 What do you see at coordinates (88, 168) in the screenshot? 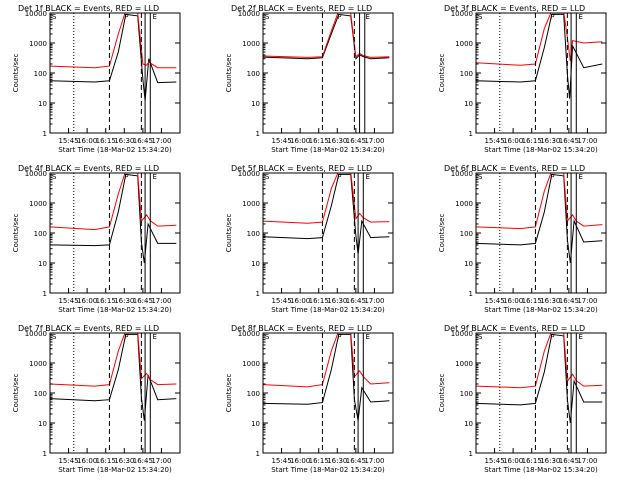
I see `panel-title: Det 4f BLACK = Events, RED = LLD` at bounding box center [88, 168].